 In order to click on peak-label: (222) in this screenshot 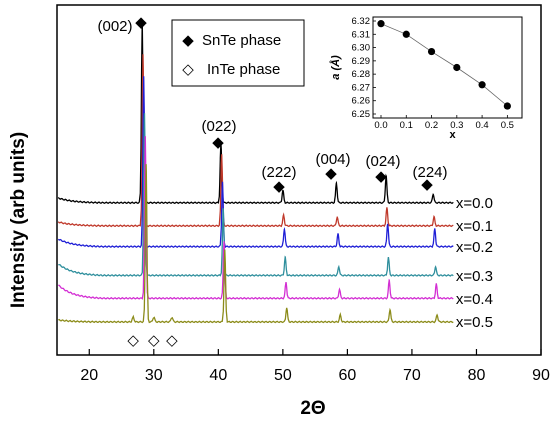, I will do `click(278, 172)`.